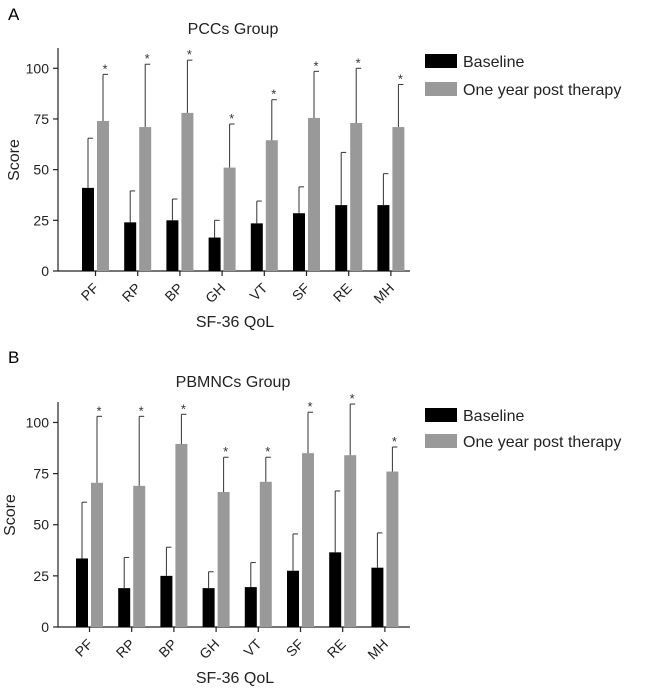 This screenshot has width=652, height=688. Describe the element at coordinates (13, 357) in the screenshot. I see `panel-letter: B` at that location.